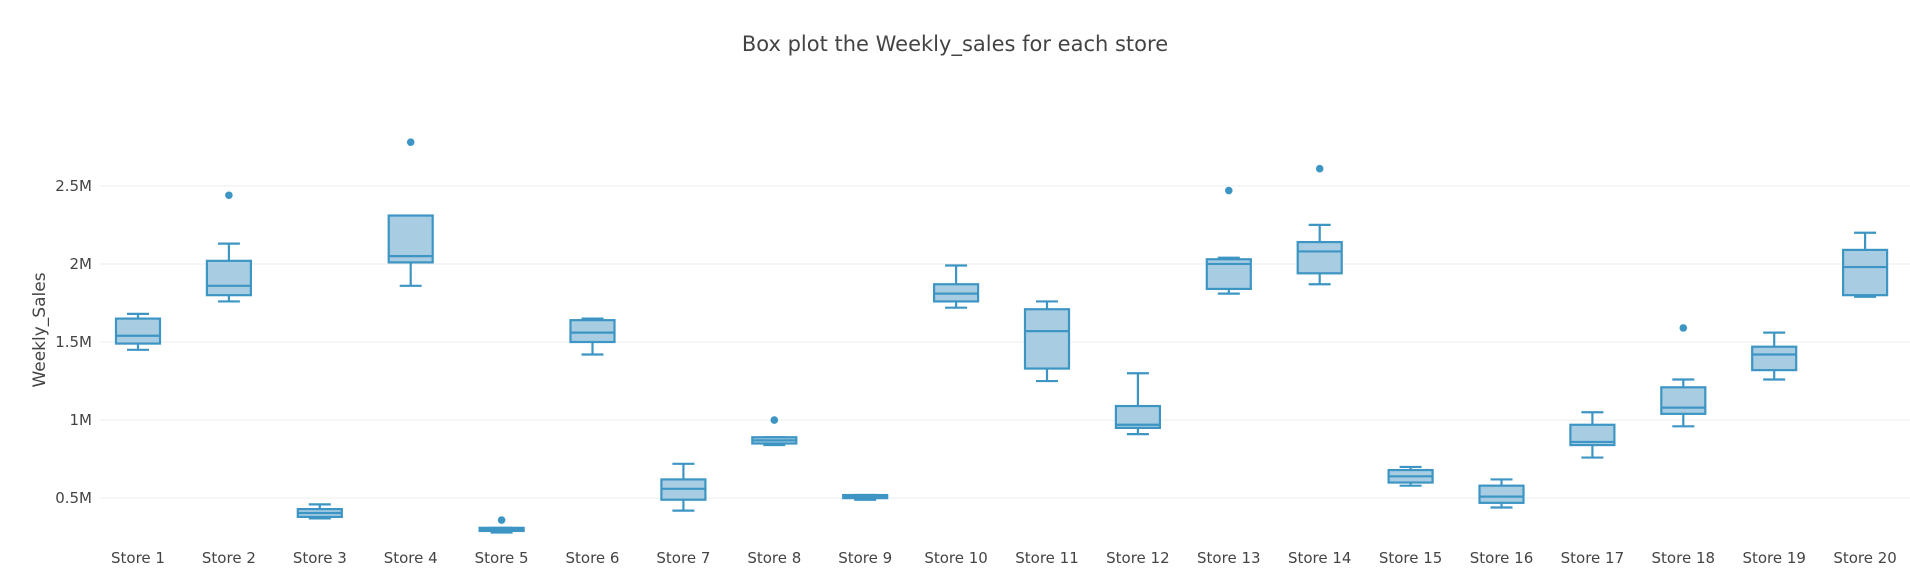 This screenshot has height=578, width=1910. What do you see at coordinates (1684, 558) in the screenshot?
I see `x-tick-label: Store 18` at bounding box center [1684, 558].